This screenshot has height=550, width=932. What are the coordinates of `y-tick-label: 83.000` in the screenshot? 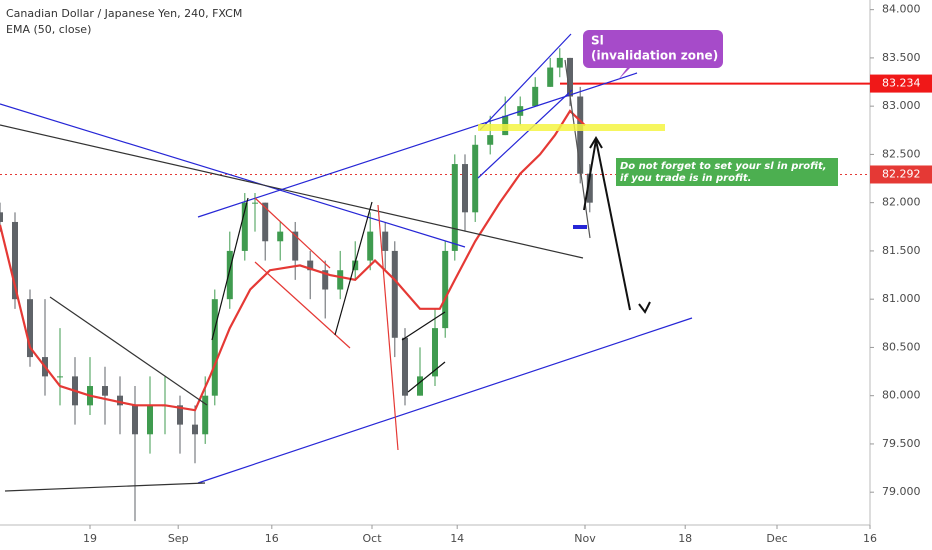 It's located at (901, 105).